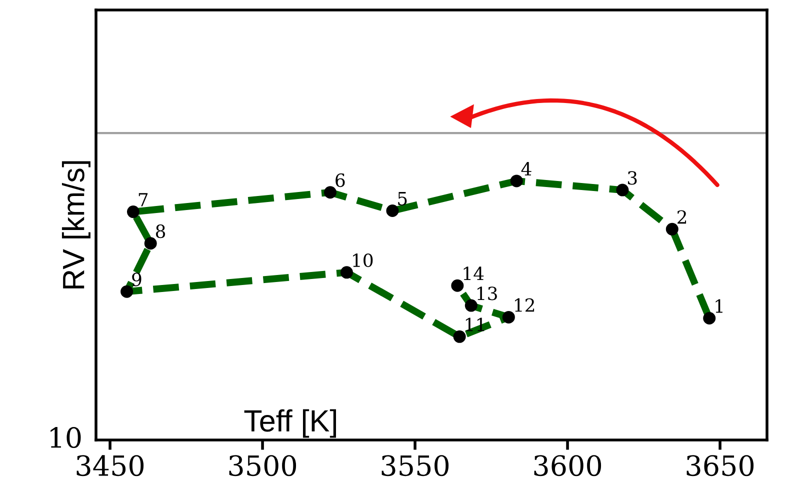 The image size is (792, 500). I want to click on annotation: 4, so click(526, 169).